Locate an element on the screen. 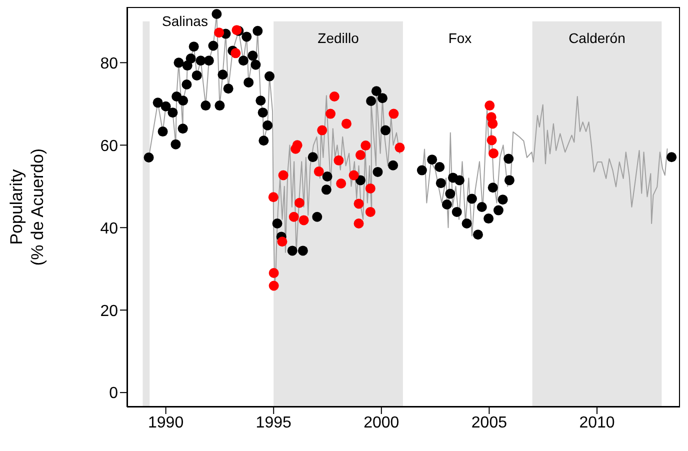 This screenshot has height=451, width=688. annotation: Salinas is located at coordinates (185, 21).